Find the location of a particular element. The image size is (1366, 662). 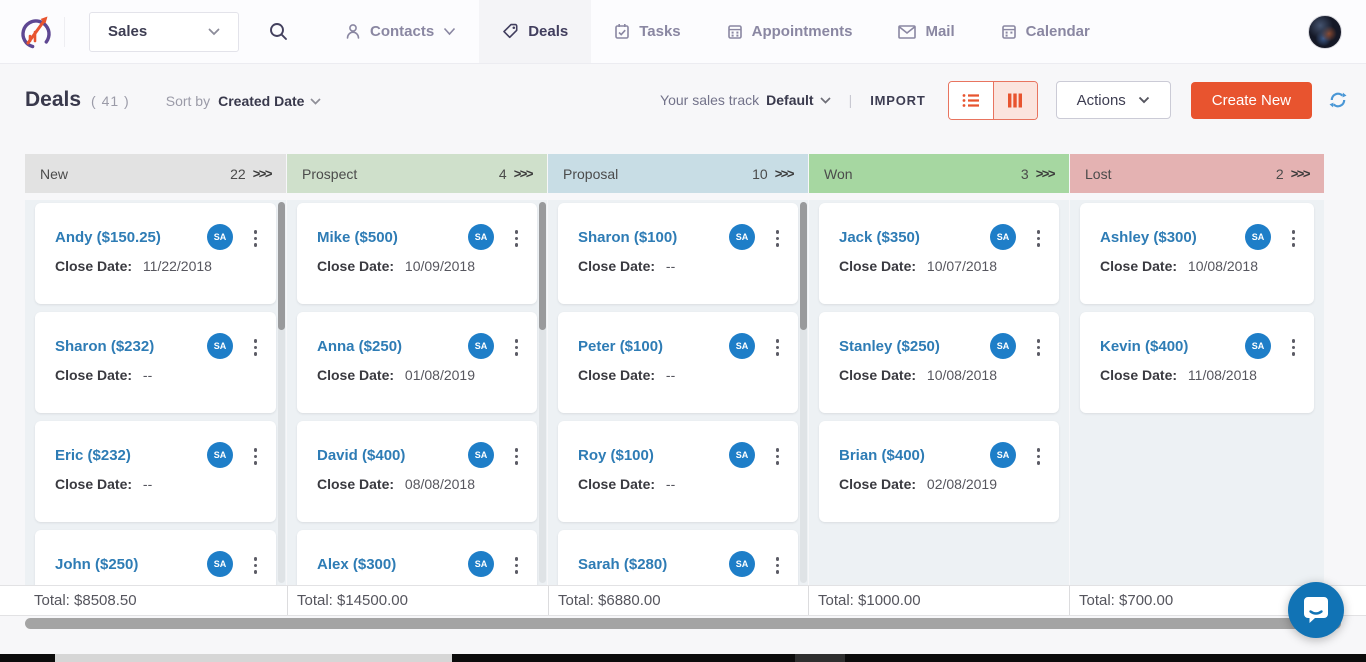

deal-card: Brian ($400) SA Close Date: 02/08/2019 is located at coordinates (939, 471).